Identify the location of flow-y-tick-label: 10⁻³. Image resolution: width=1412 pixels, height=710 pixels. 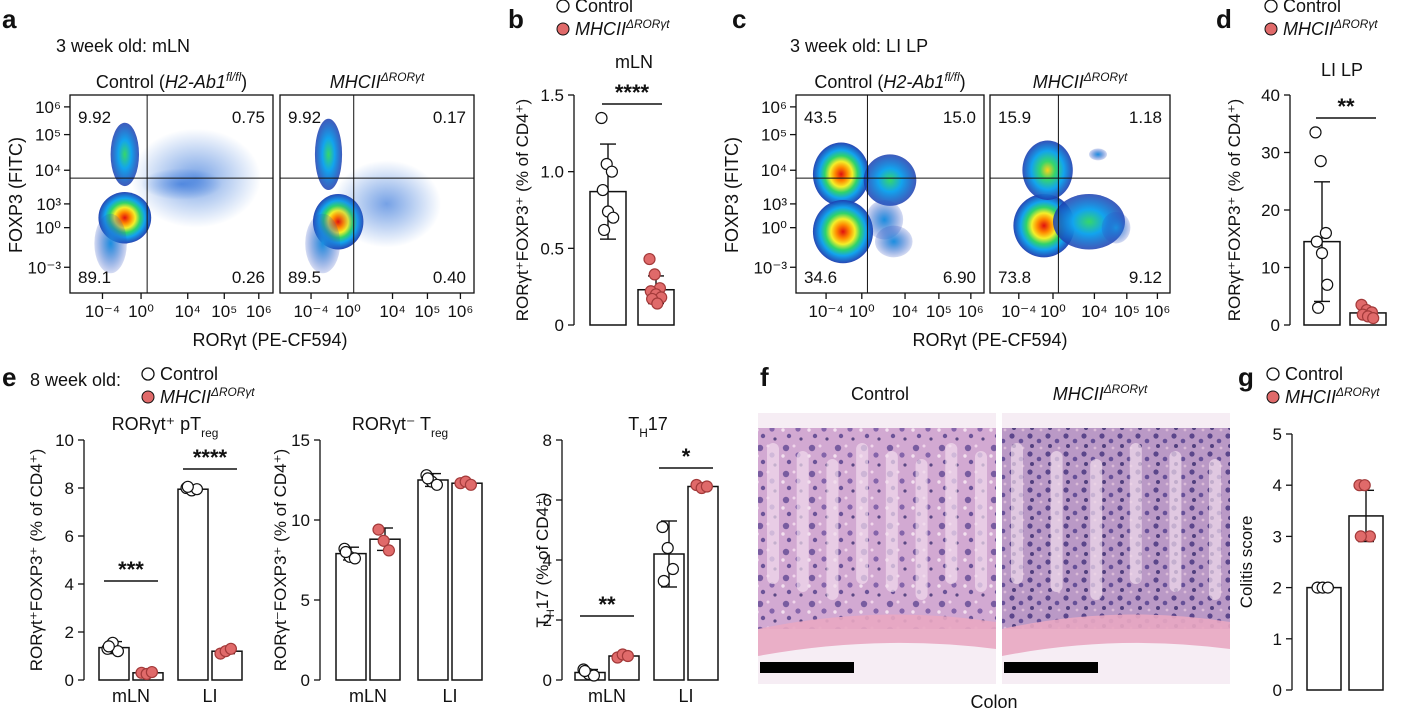
(44, 267).